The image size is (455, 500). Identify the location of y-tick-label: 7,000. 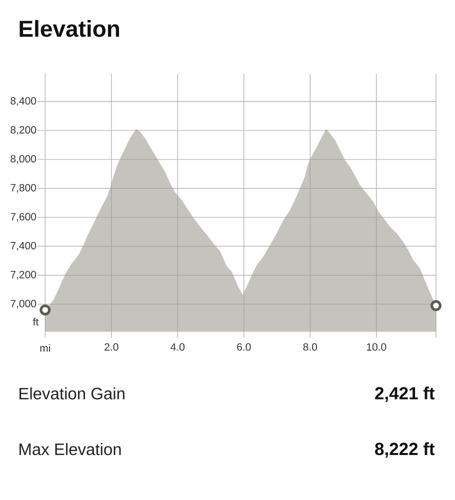
(23, 304).